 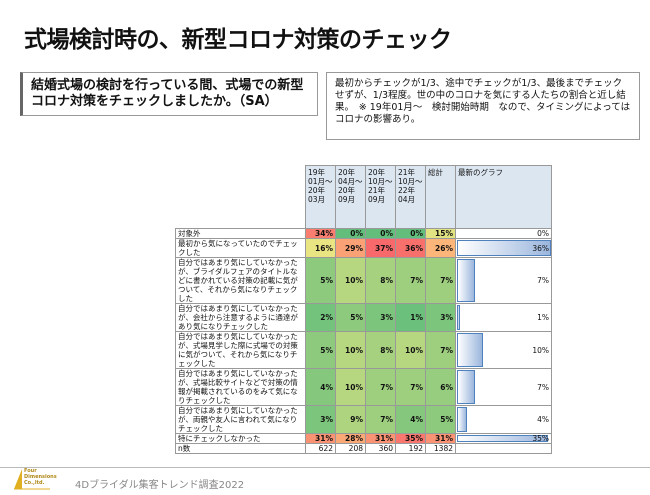 What do you see at coordinates (380, 448) in the screenshot?
I see `cell: 360` at bounding box center [380, 448].